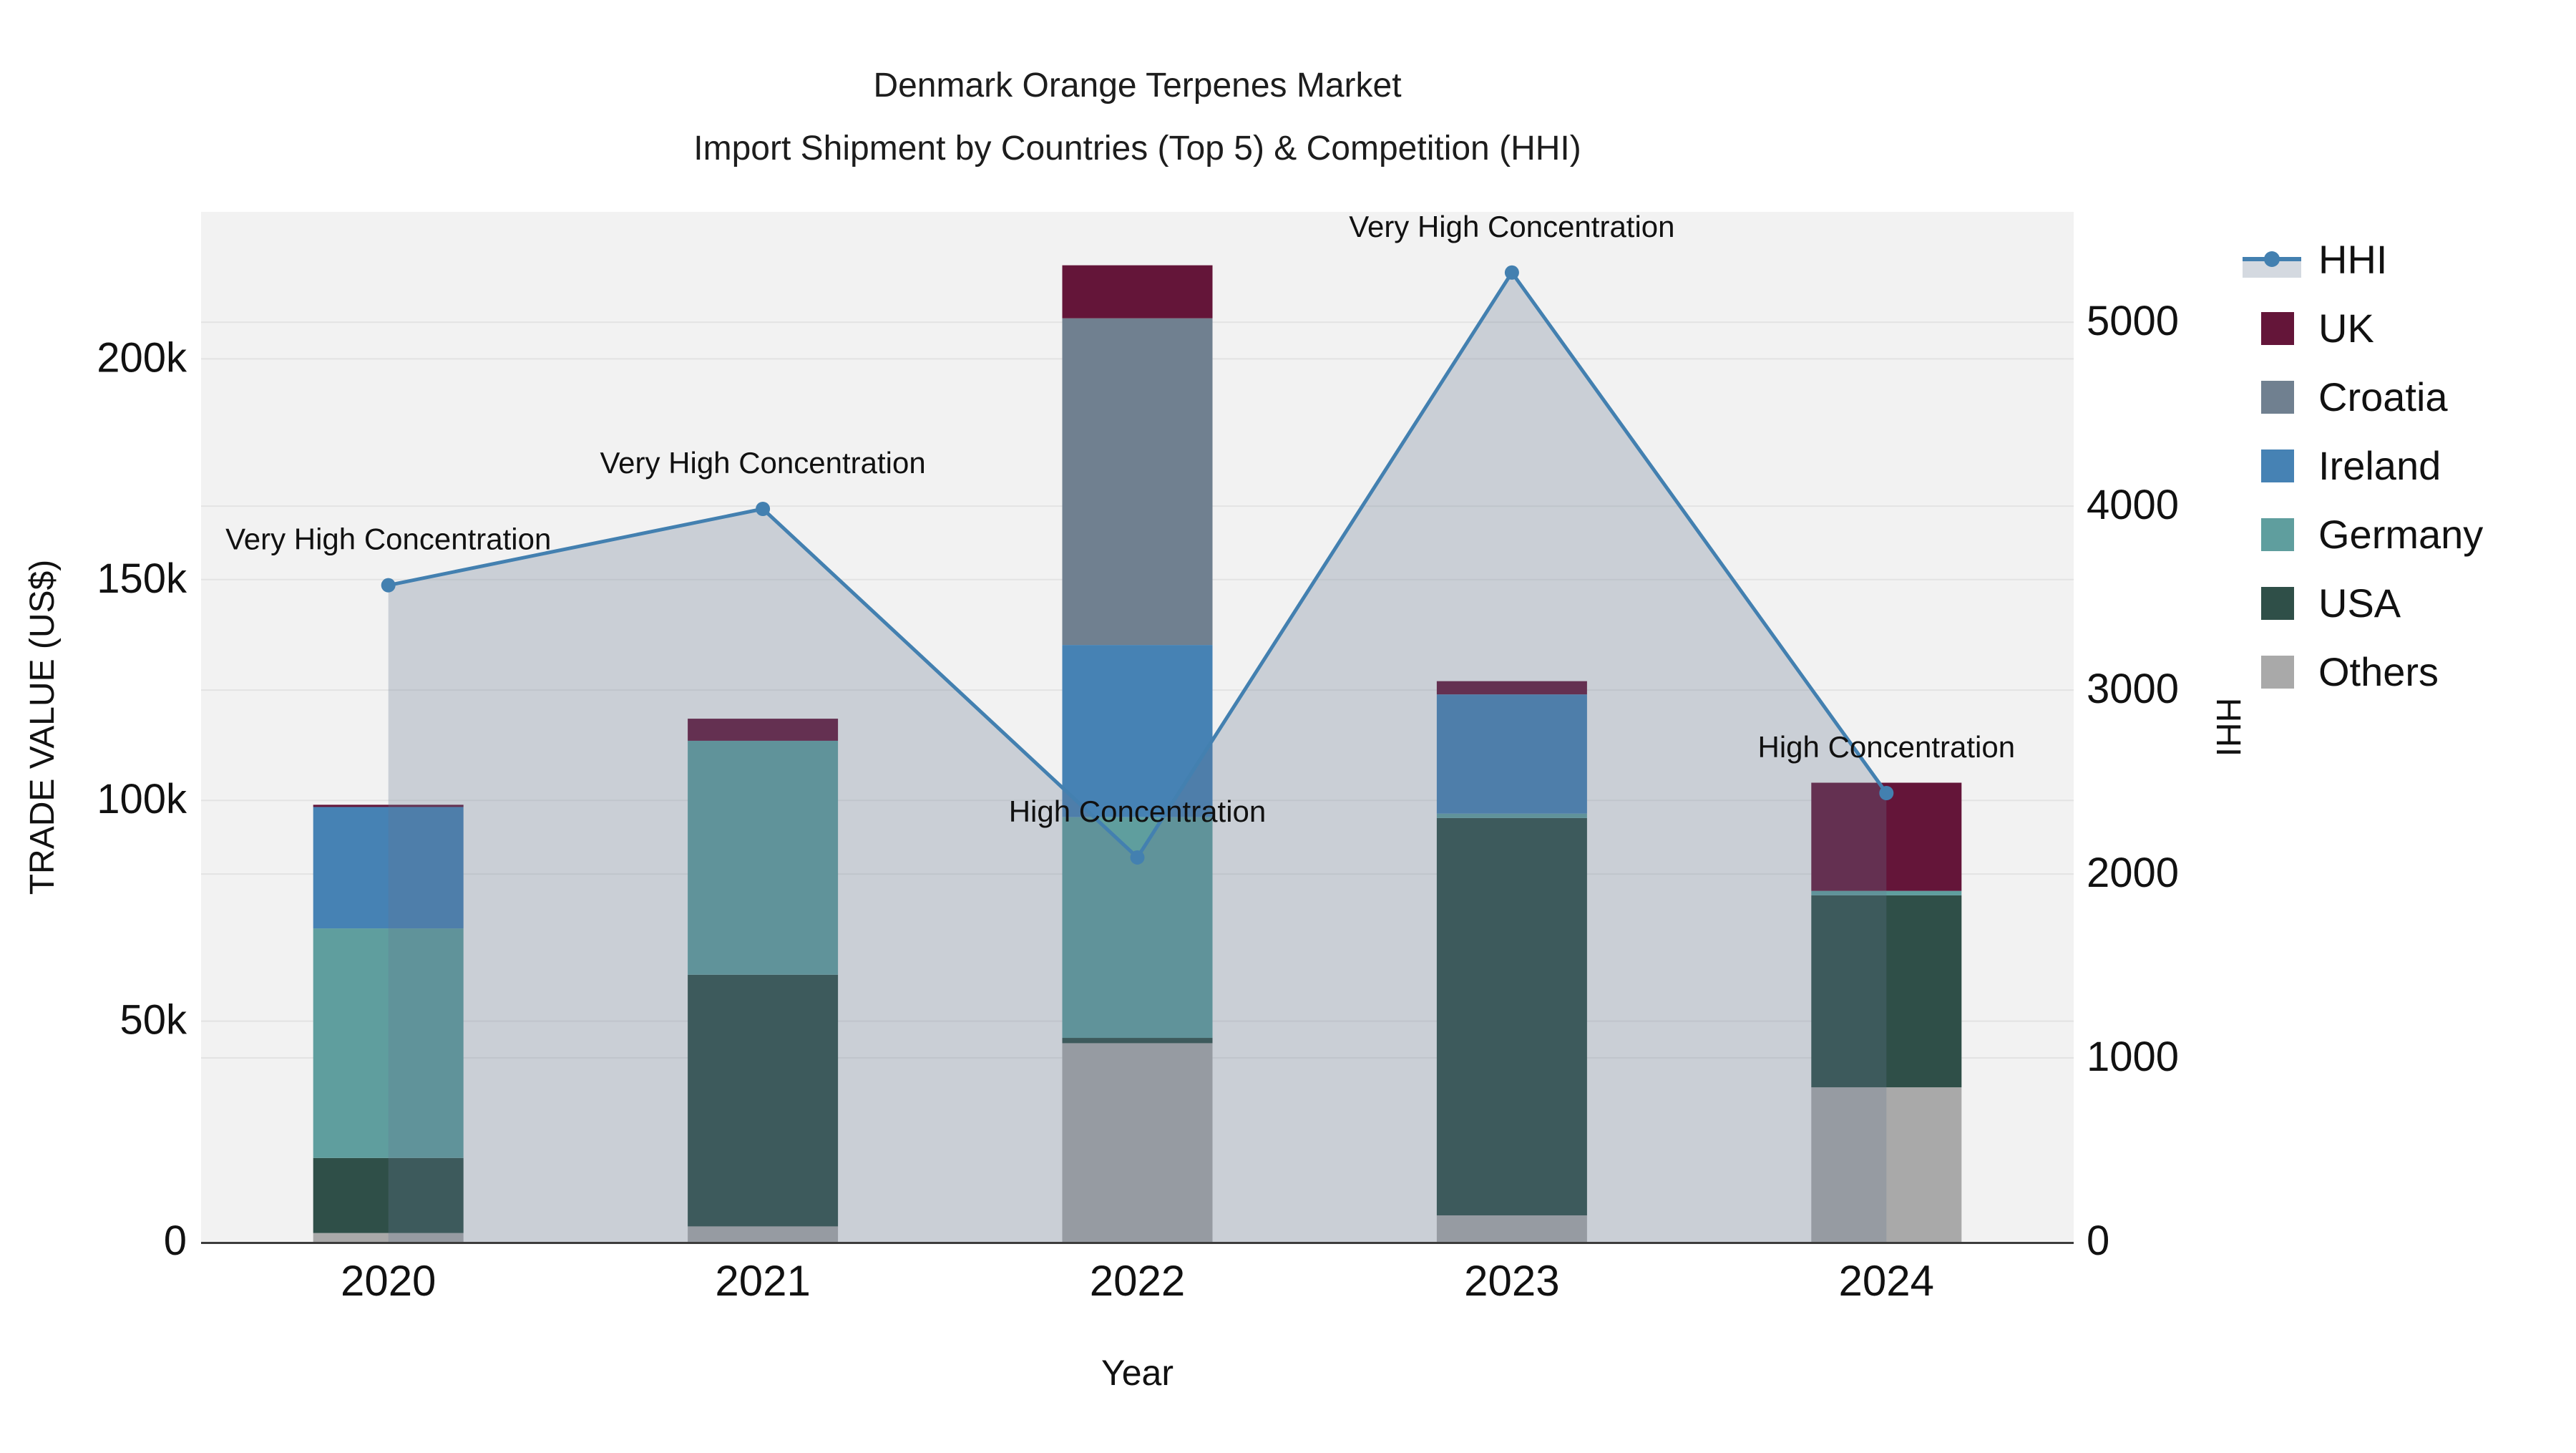 The width and height of the screenshot is (2576, 1453). What do you see at coordinates (2272, 259) in the screenshot?
I see `legend-hhi-marker-icon` at bounding box center [2272, 259].